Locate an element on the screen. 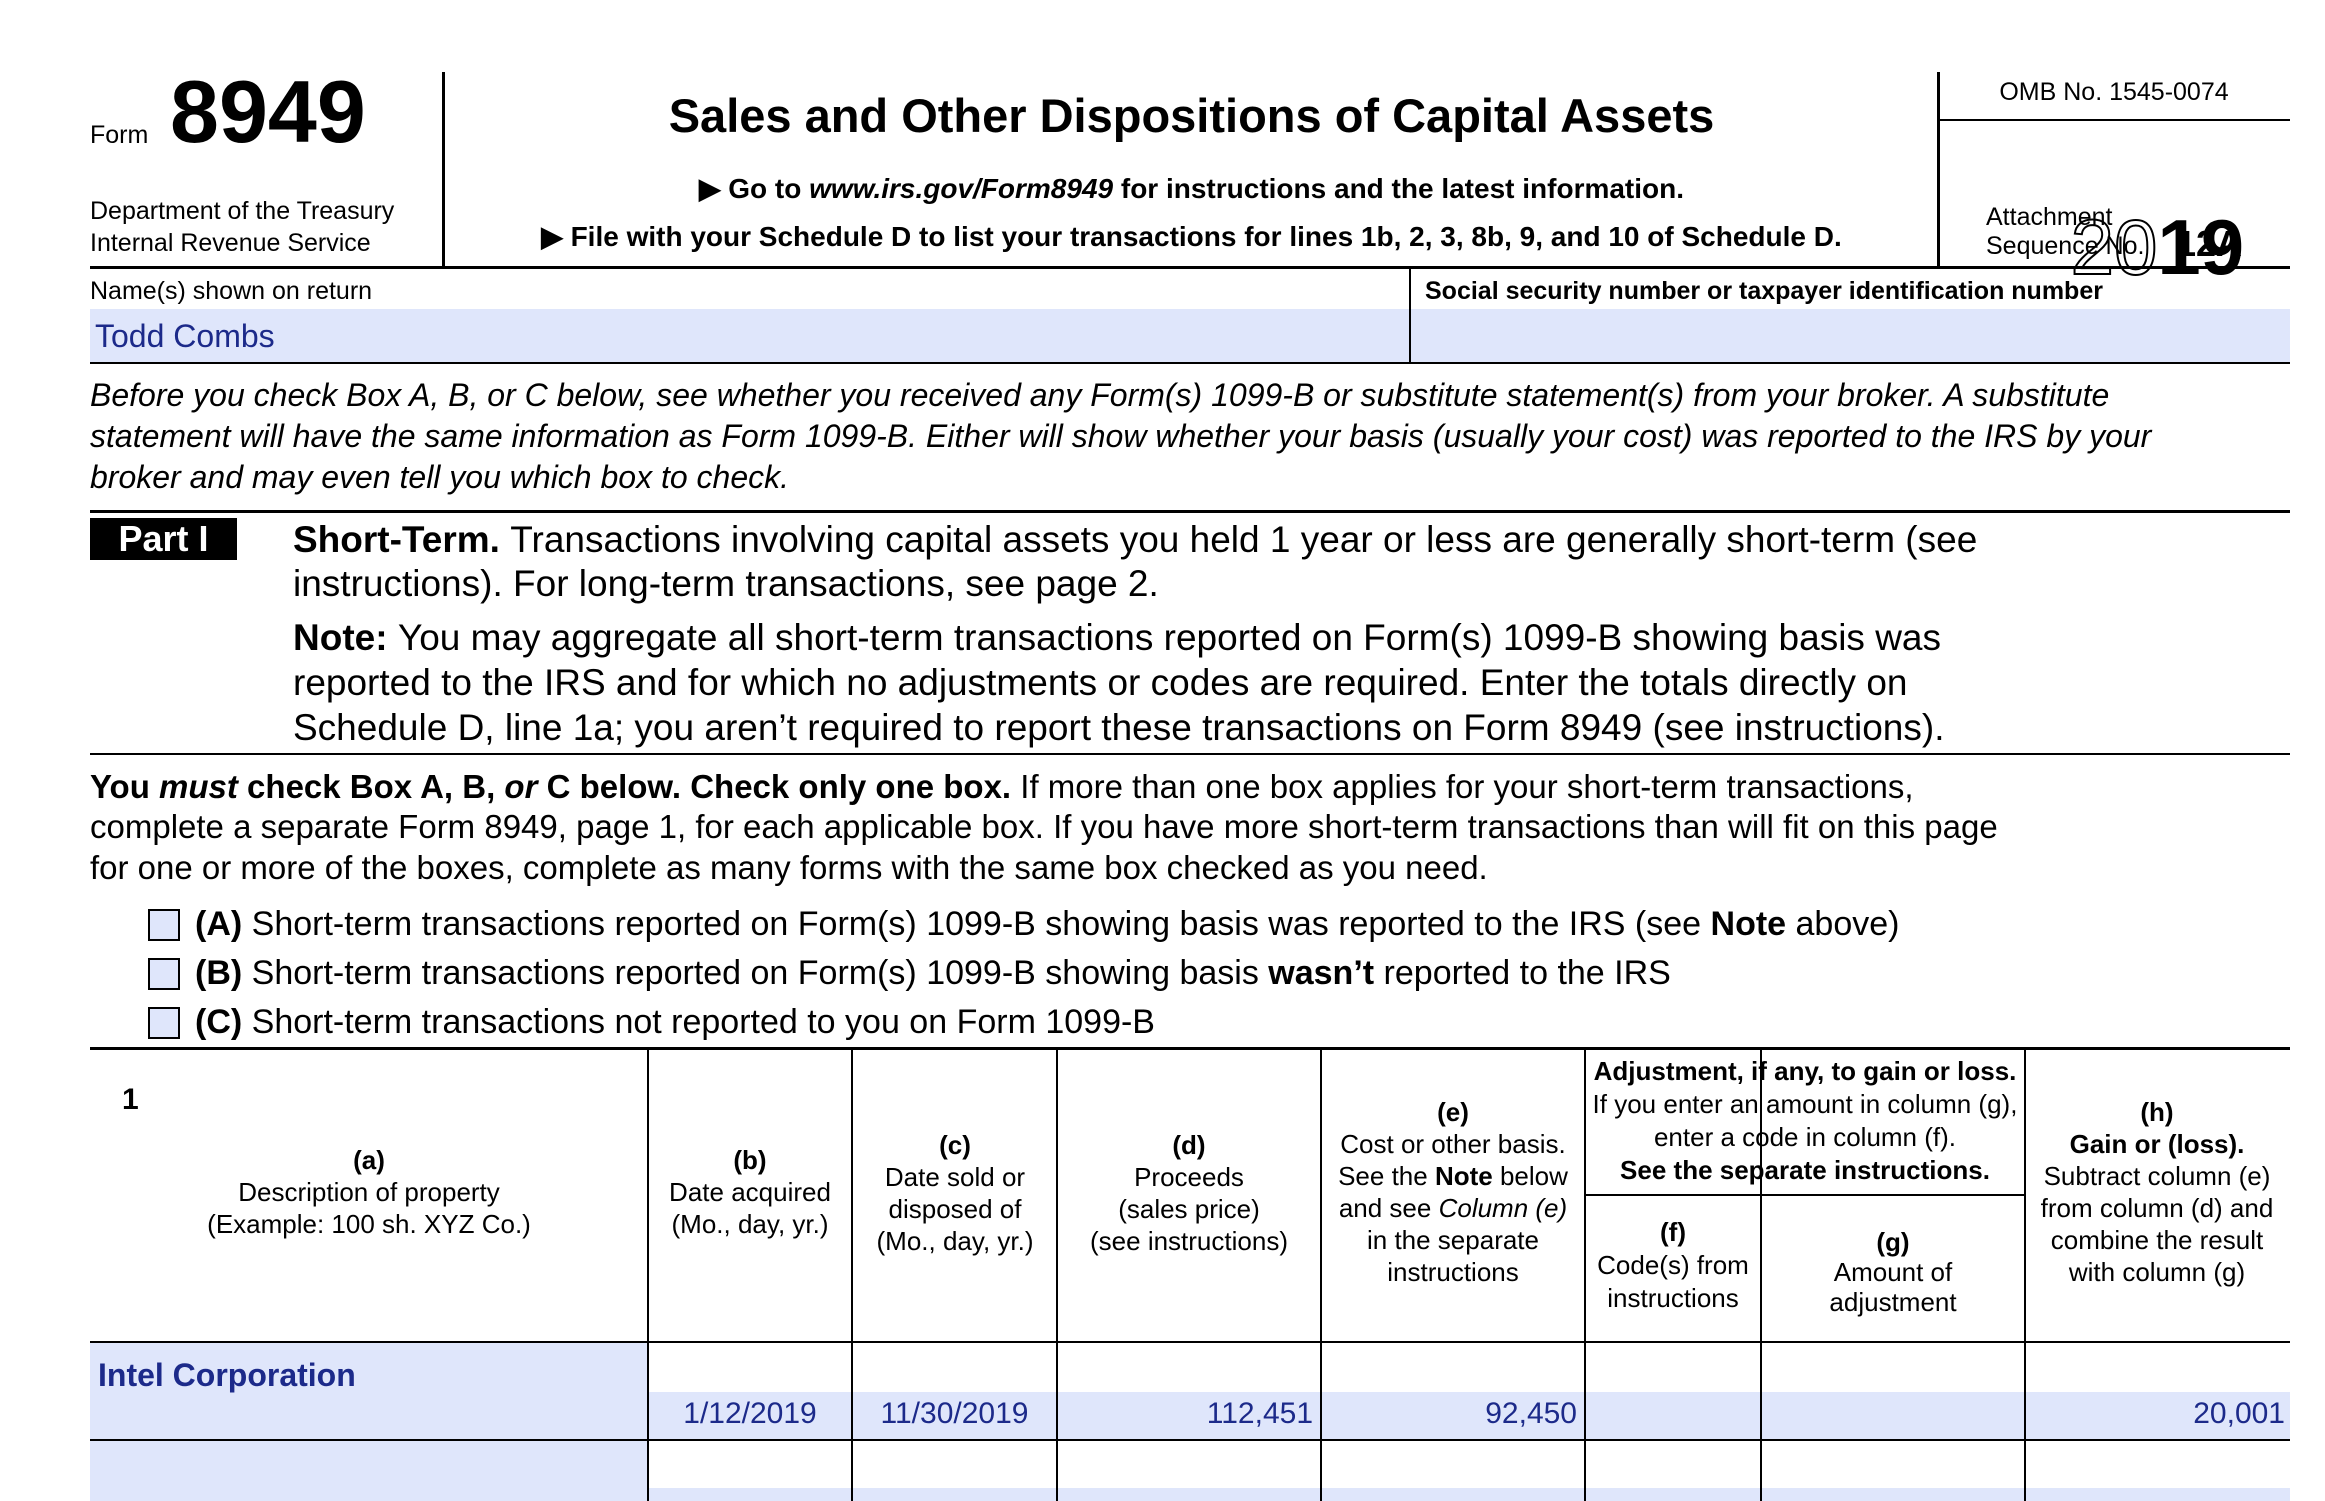 Image resolution: width=2325 pixels, height=1501 pixels. part-heading: Short-Term. is located at coordinates (396, 539).